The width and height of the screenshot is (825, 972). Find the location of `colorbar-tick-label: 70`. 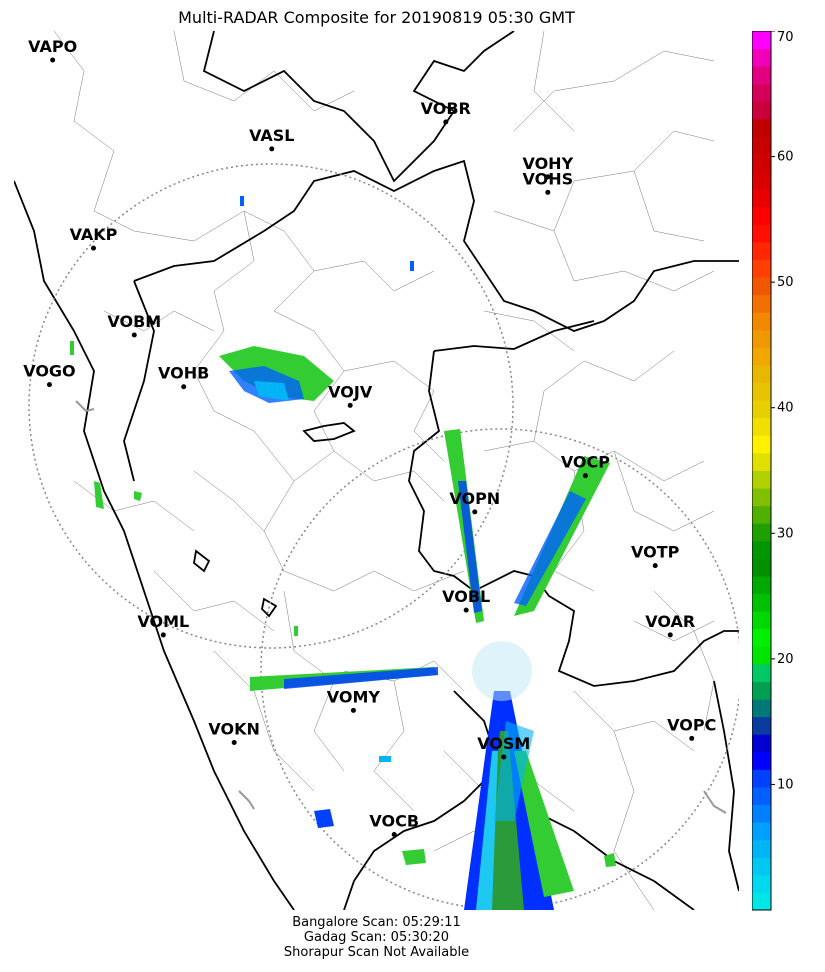

colorbar-tick-label: 70 is located at coordinates (785, 38).